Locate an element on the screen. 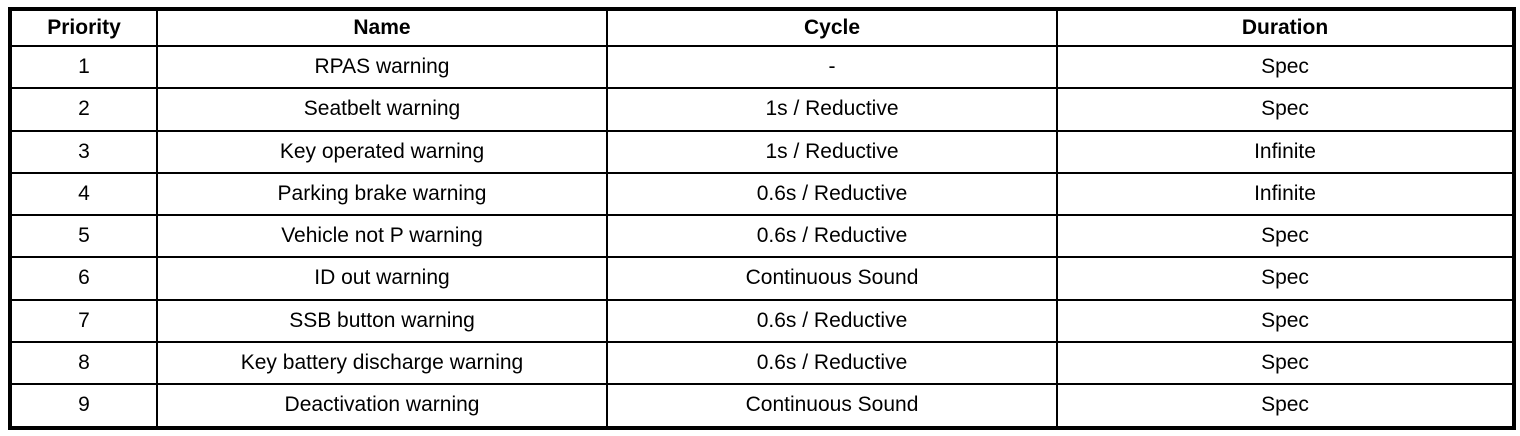 The height and width of the screenshot is (436, 1520). column-header-name: Name is located at coordinates (382, 27).